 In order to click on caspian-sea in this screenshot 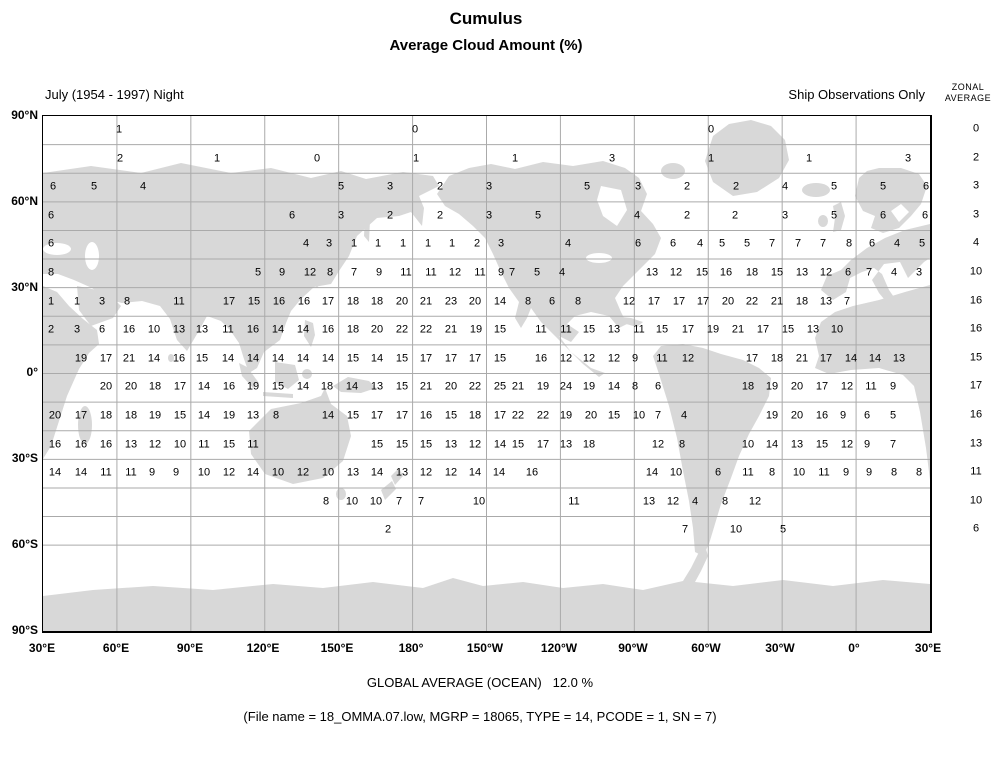, I will do `click(92, 256)`.